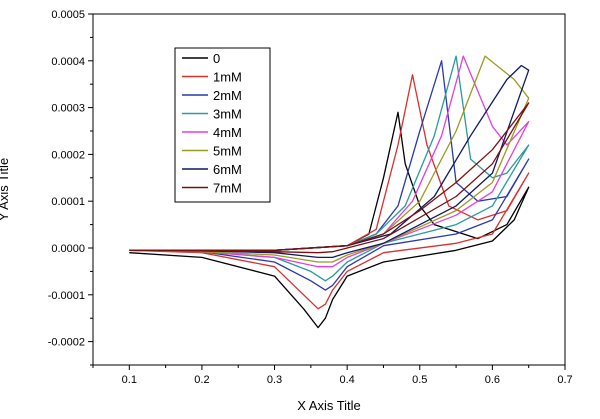  What do you see at coordinates (332, 375) in the screenshot?
I see `x-axis: 0.1 0.2 0.3 0.4 0.5 0.6 0.7` at bounding box center [332, 375].